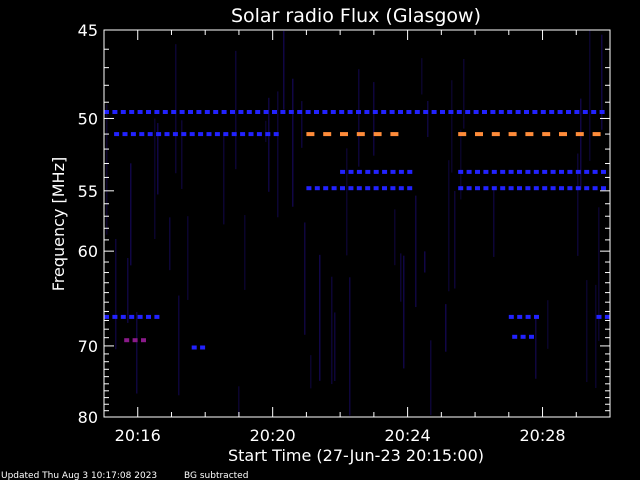 The image size is (640, 480). I want to click on y-tick-label: 50, so click(88, 118).